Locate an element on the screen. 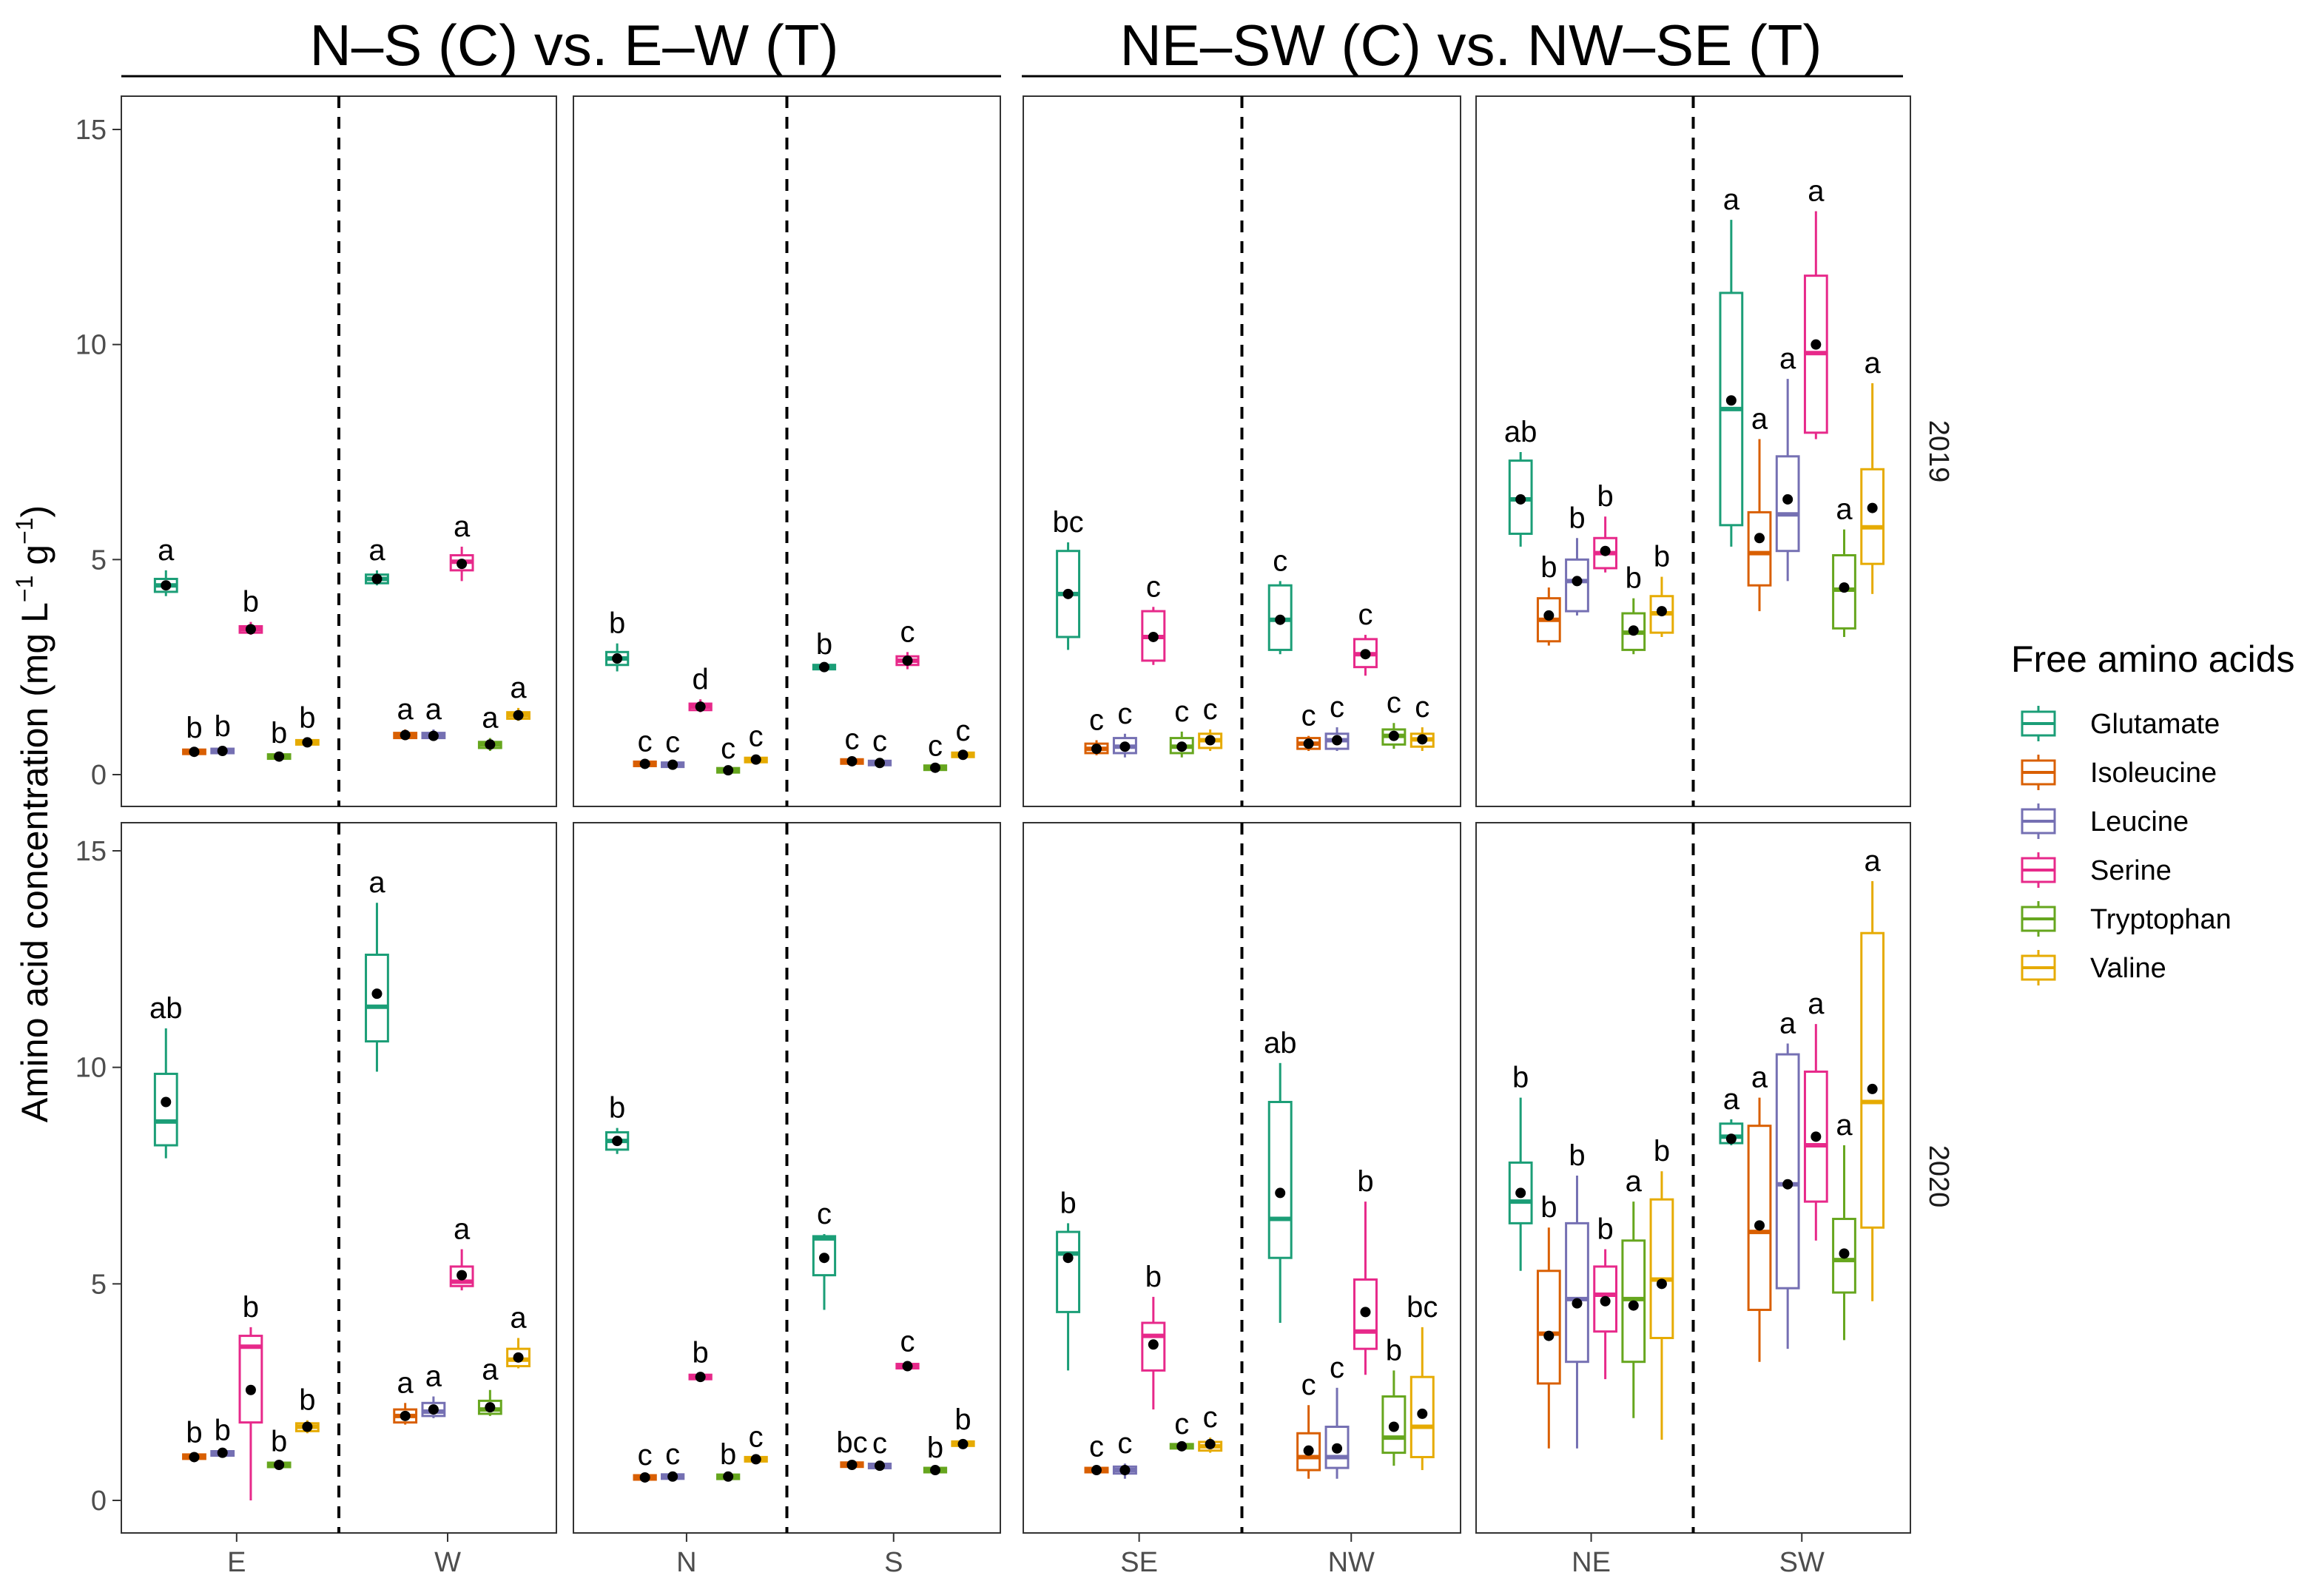 This screenshot has width=2324, height=1584. box-serine-SW: a is located at coordinates (1815, 307).